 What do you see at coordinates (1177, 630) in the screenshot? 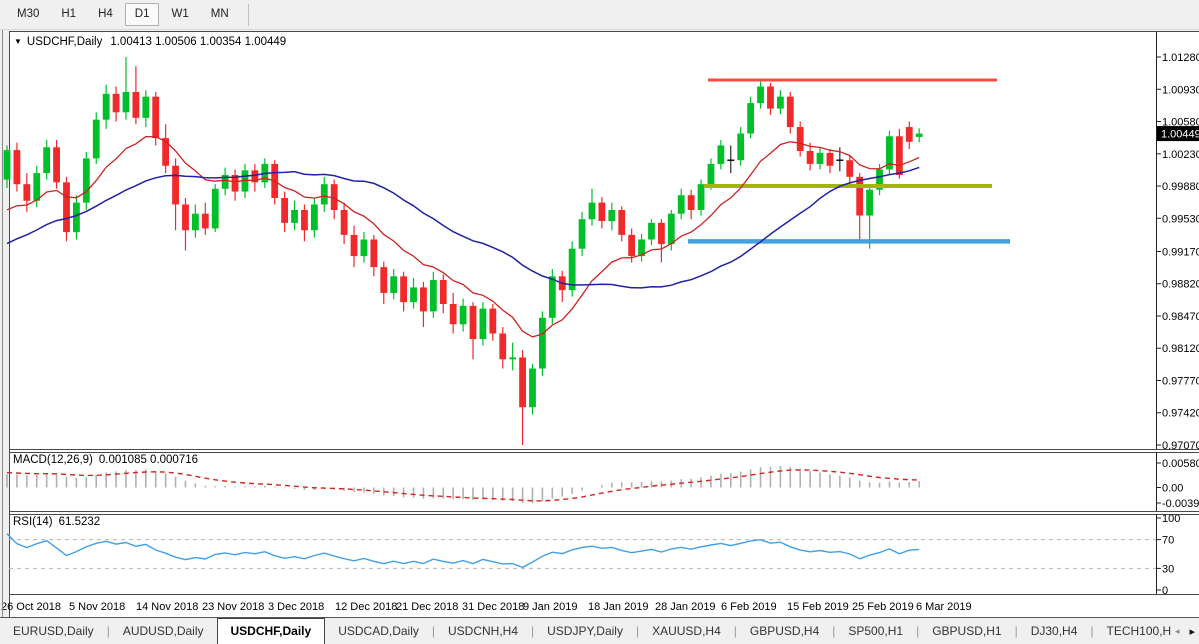
I see `tab-scroll-left-icon: ◂` at bounding box center [1177, 630].